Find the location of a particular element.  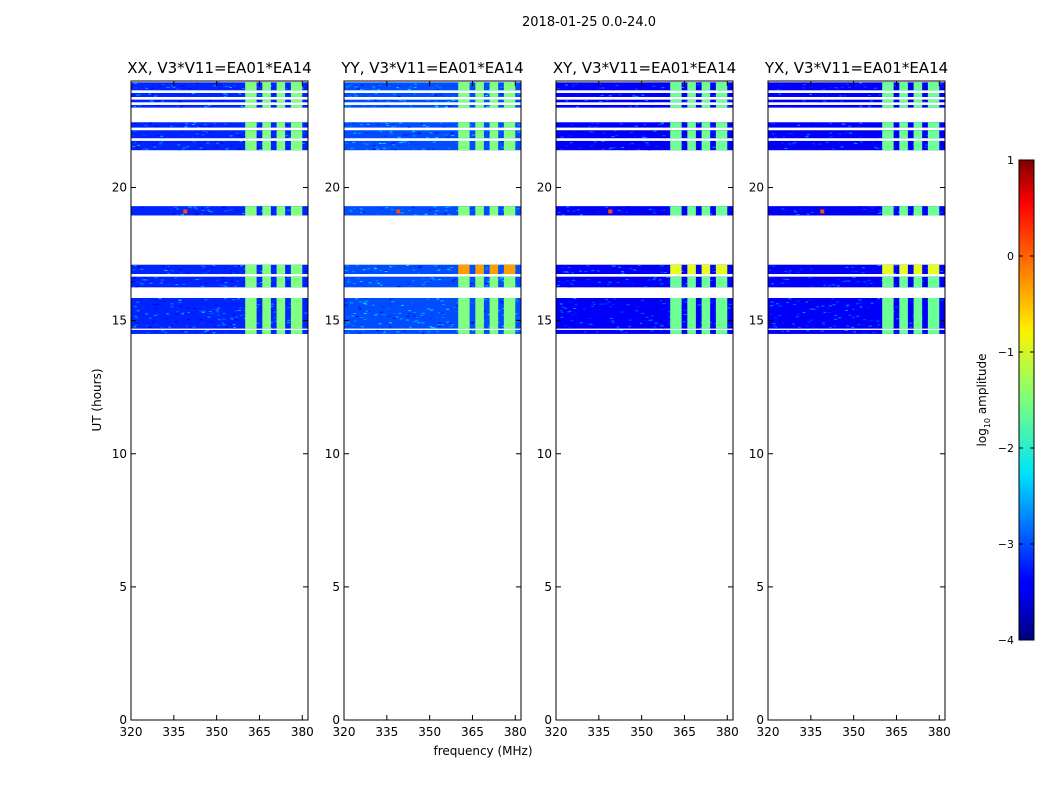

data-block is located at coordinates (644, 331).